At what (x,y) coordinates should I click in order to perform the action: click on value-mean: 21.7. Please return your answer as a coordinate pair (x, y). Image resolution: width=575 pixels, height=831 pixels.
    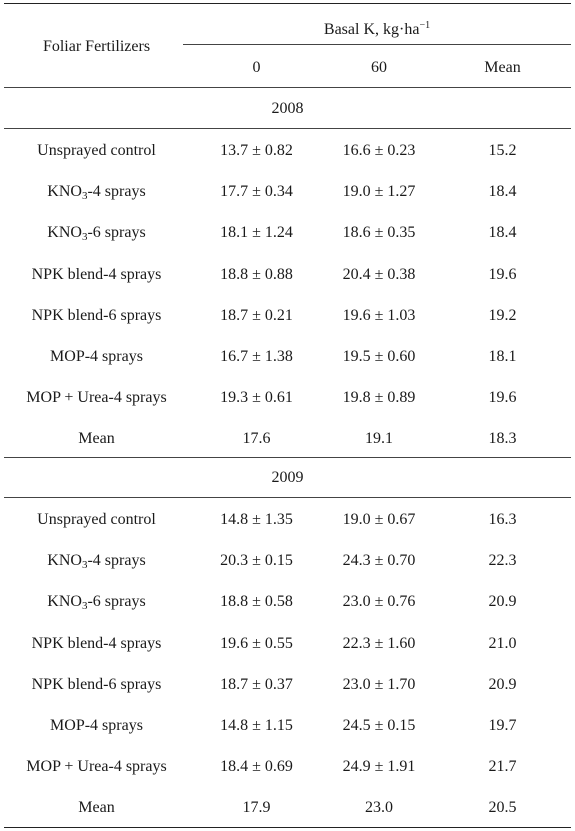
    Looking at the image, I should click on (502, 766).